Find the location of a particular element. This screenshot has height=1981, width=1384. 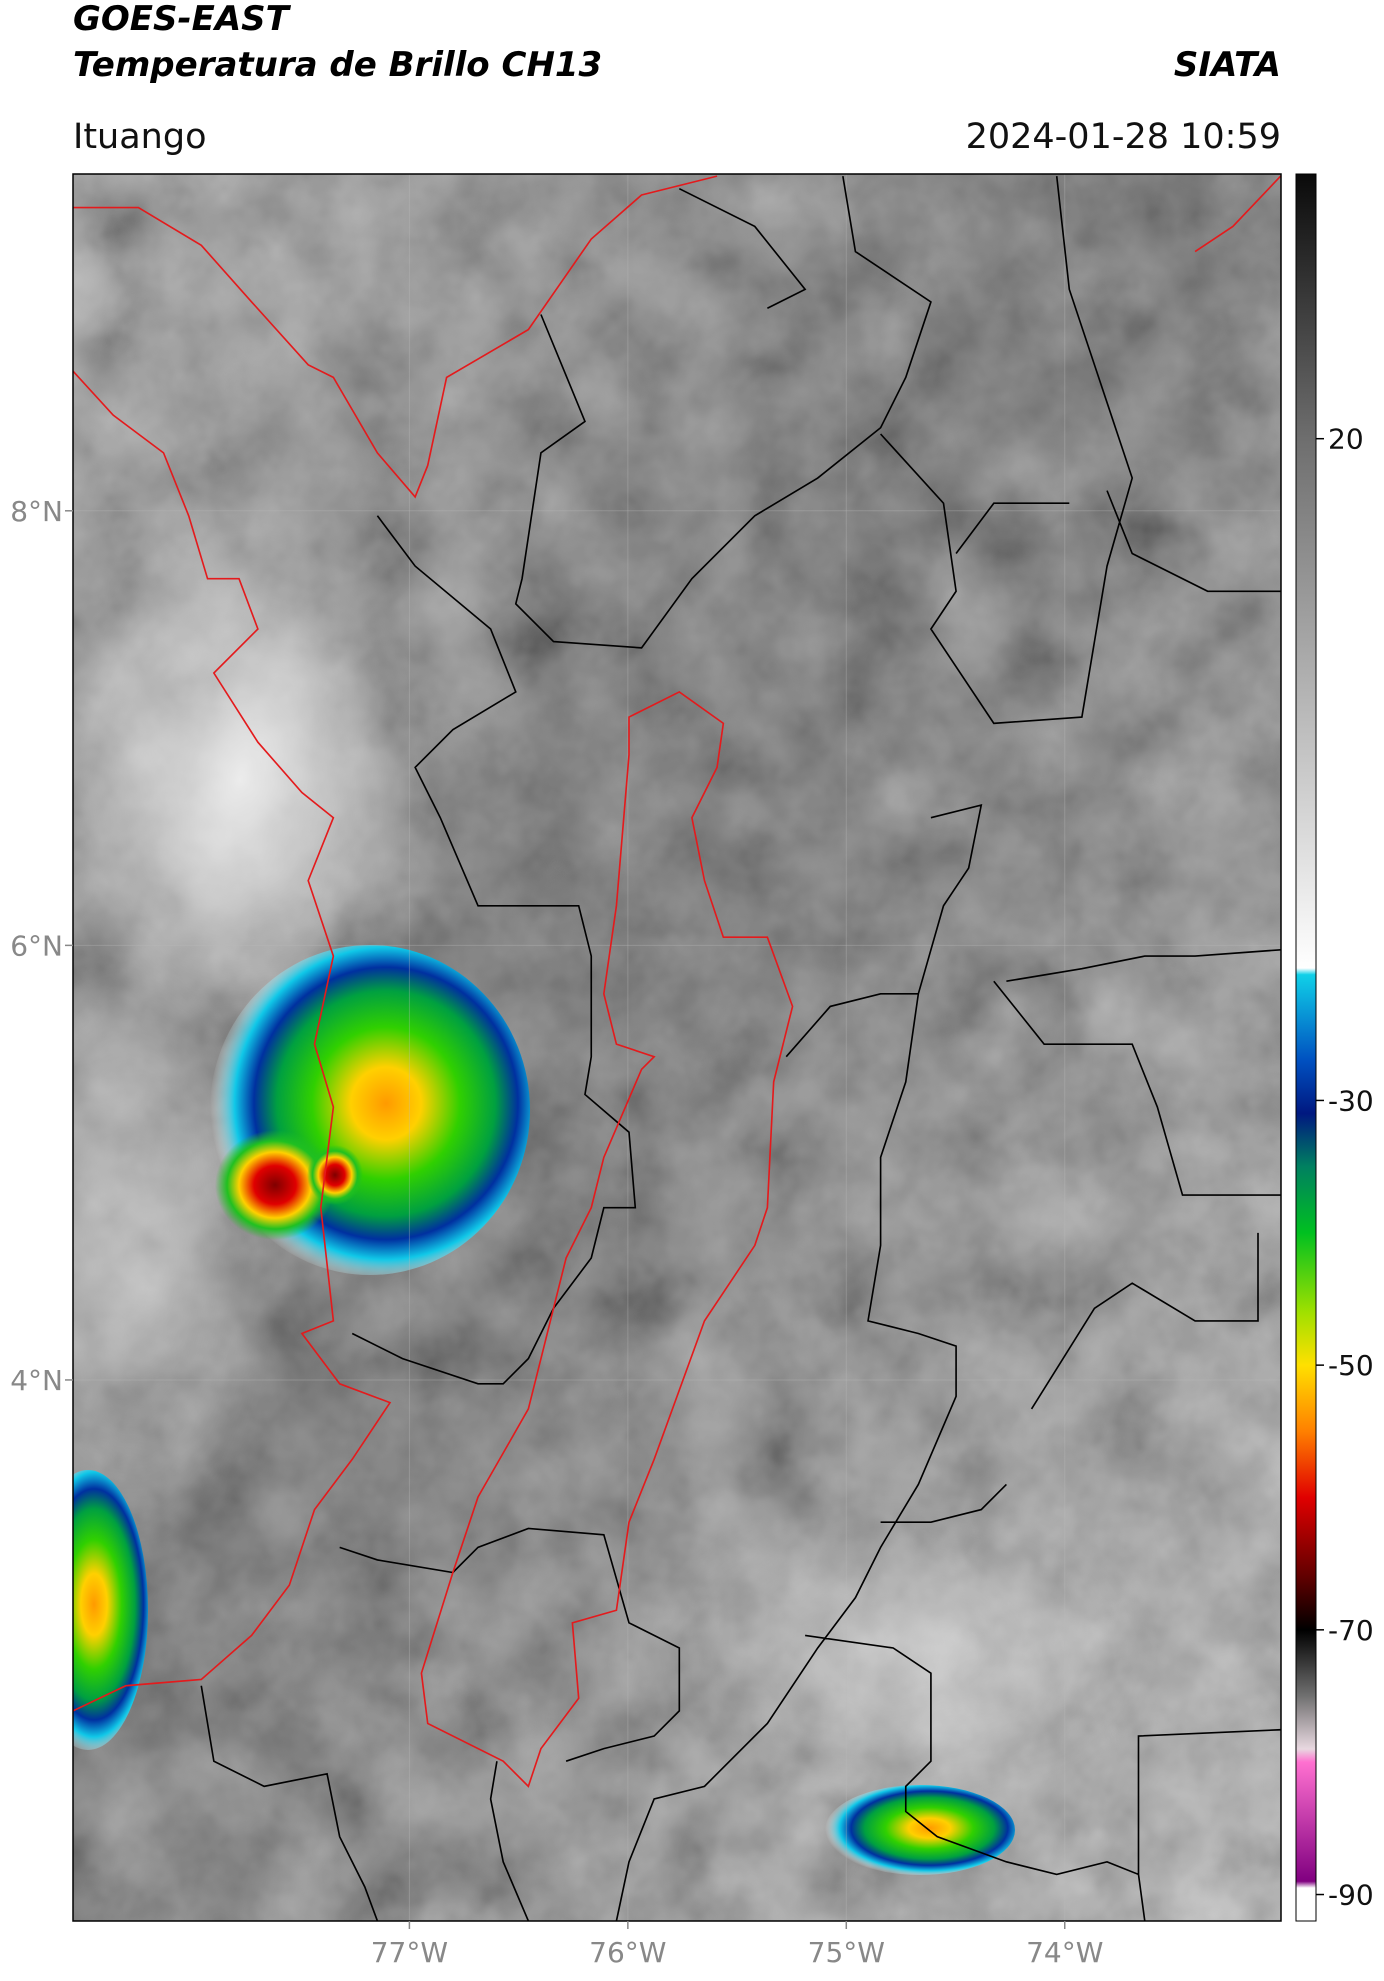

x-tick-label: 76°W is located at coordinates (627, 1952).